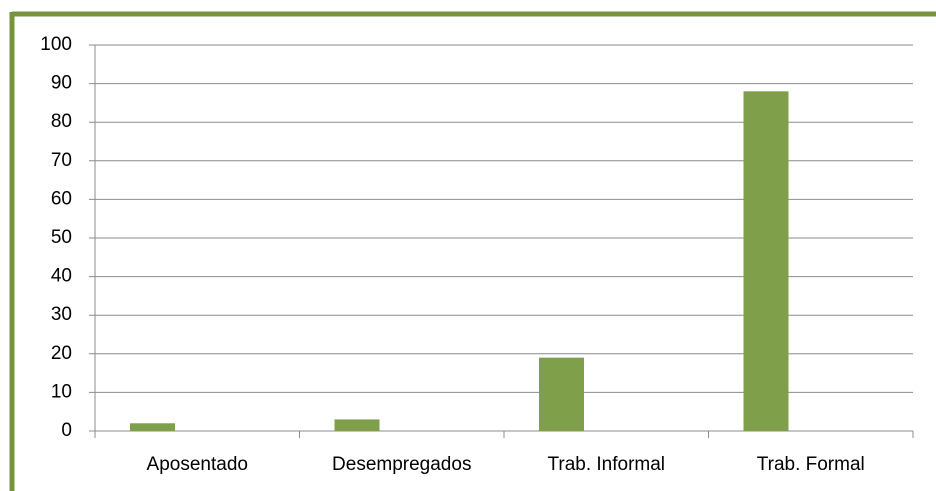 The height and width of the screenshot is (491, 936). What do you see at coordinates (61, 160) in the screenshot?
I see `y-tick-label: 70` at bounding box center [61, 160].